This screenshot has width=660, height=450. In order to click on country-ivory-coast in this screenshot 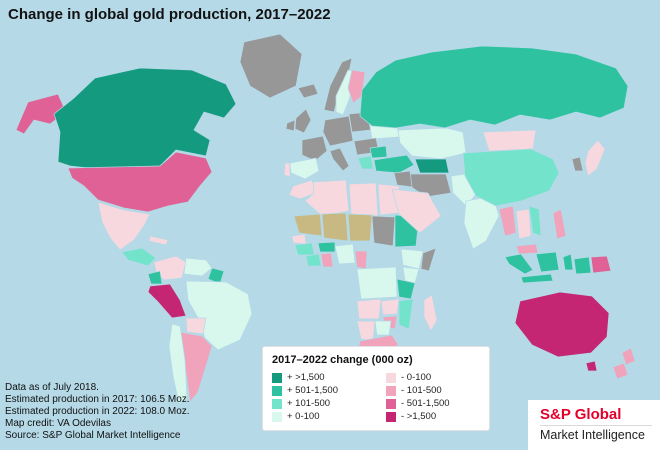, I will do `click(313, 260)`.